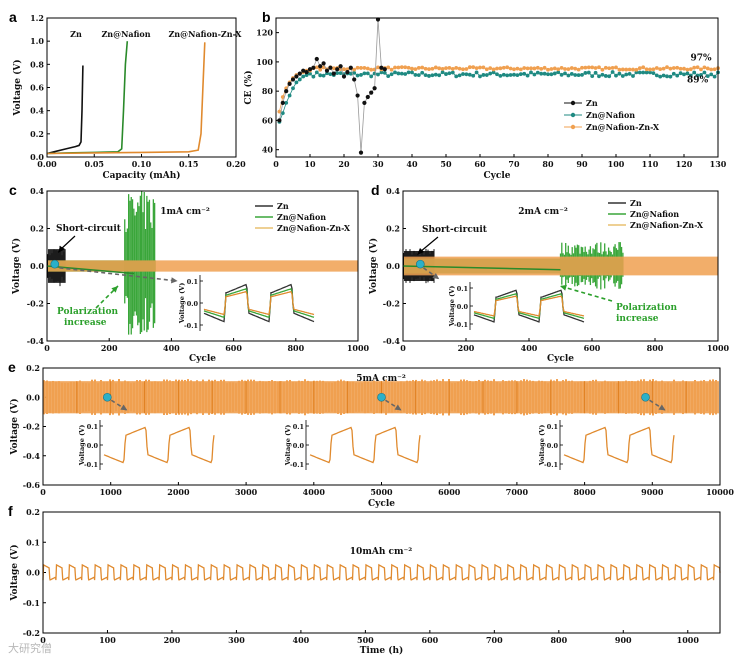 Image resolution: width=738 pixels, height=660 pixels. Describe the element at coordinates (297, 465) in the screenshot. I see `inset-tick-label: -0.1` at that location.